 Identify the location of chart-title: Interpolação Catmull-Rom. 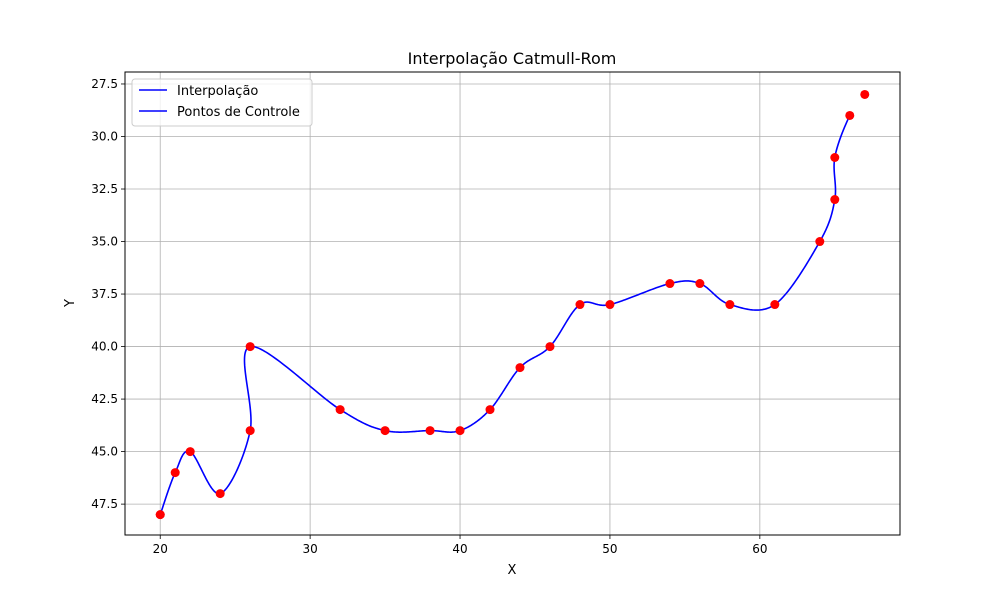
(512, 58).